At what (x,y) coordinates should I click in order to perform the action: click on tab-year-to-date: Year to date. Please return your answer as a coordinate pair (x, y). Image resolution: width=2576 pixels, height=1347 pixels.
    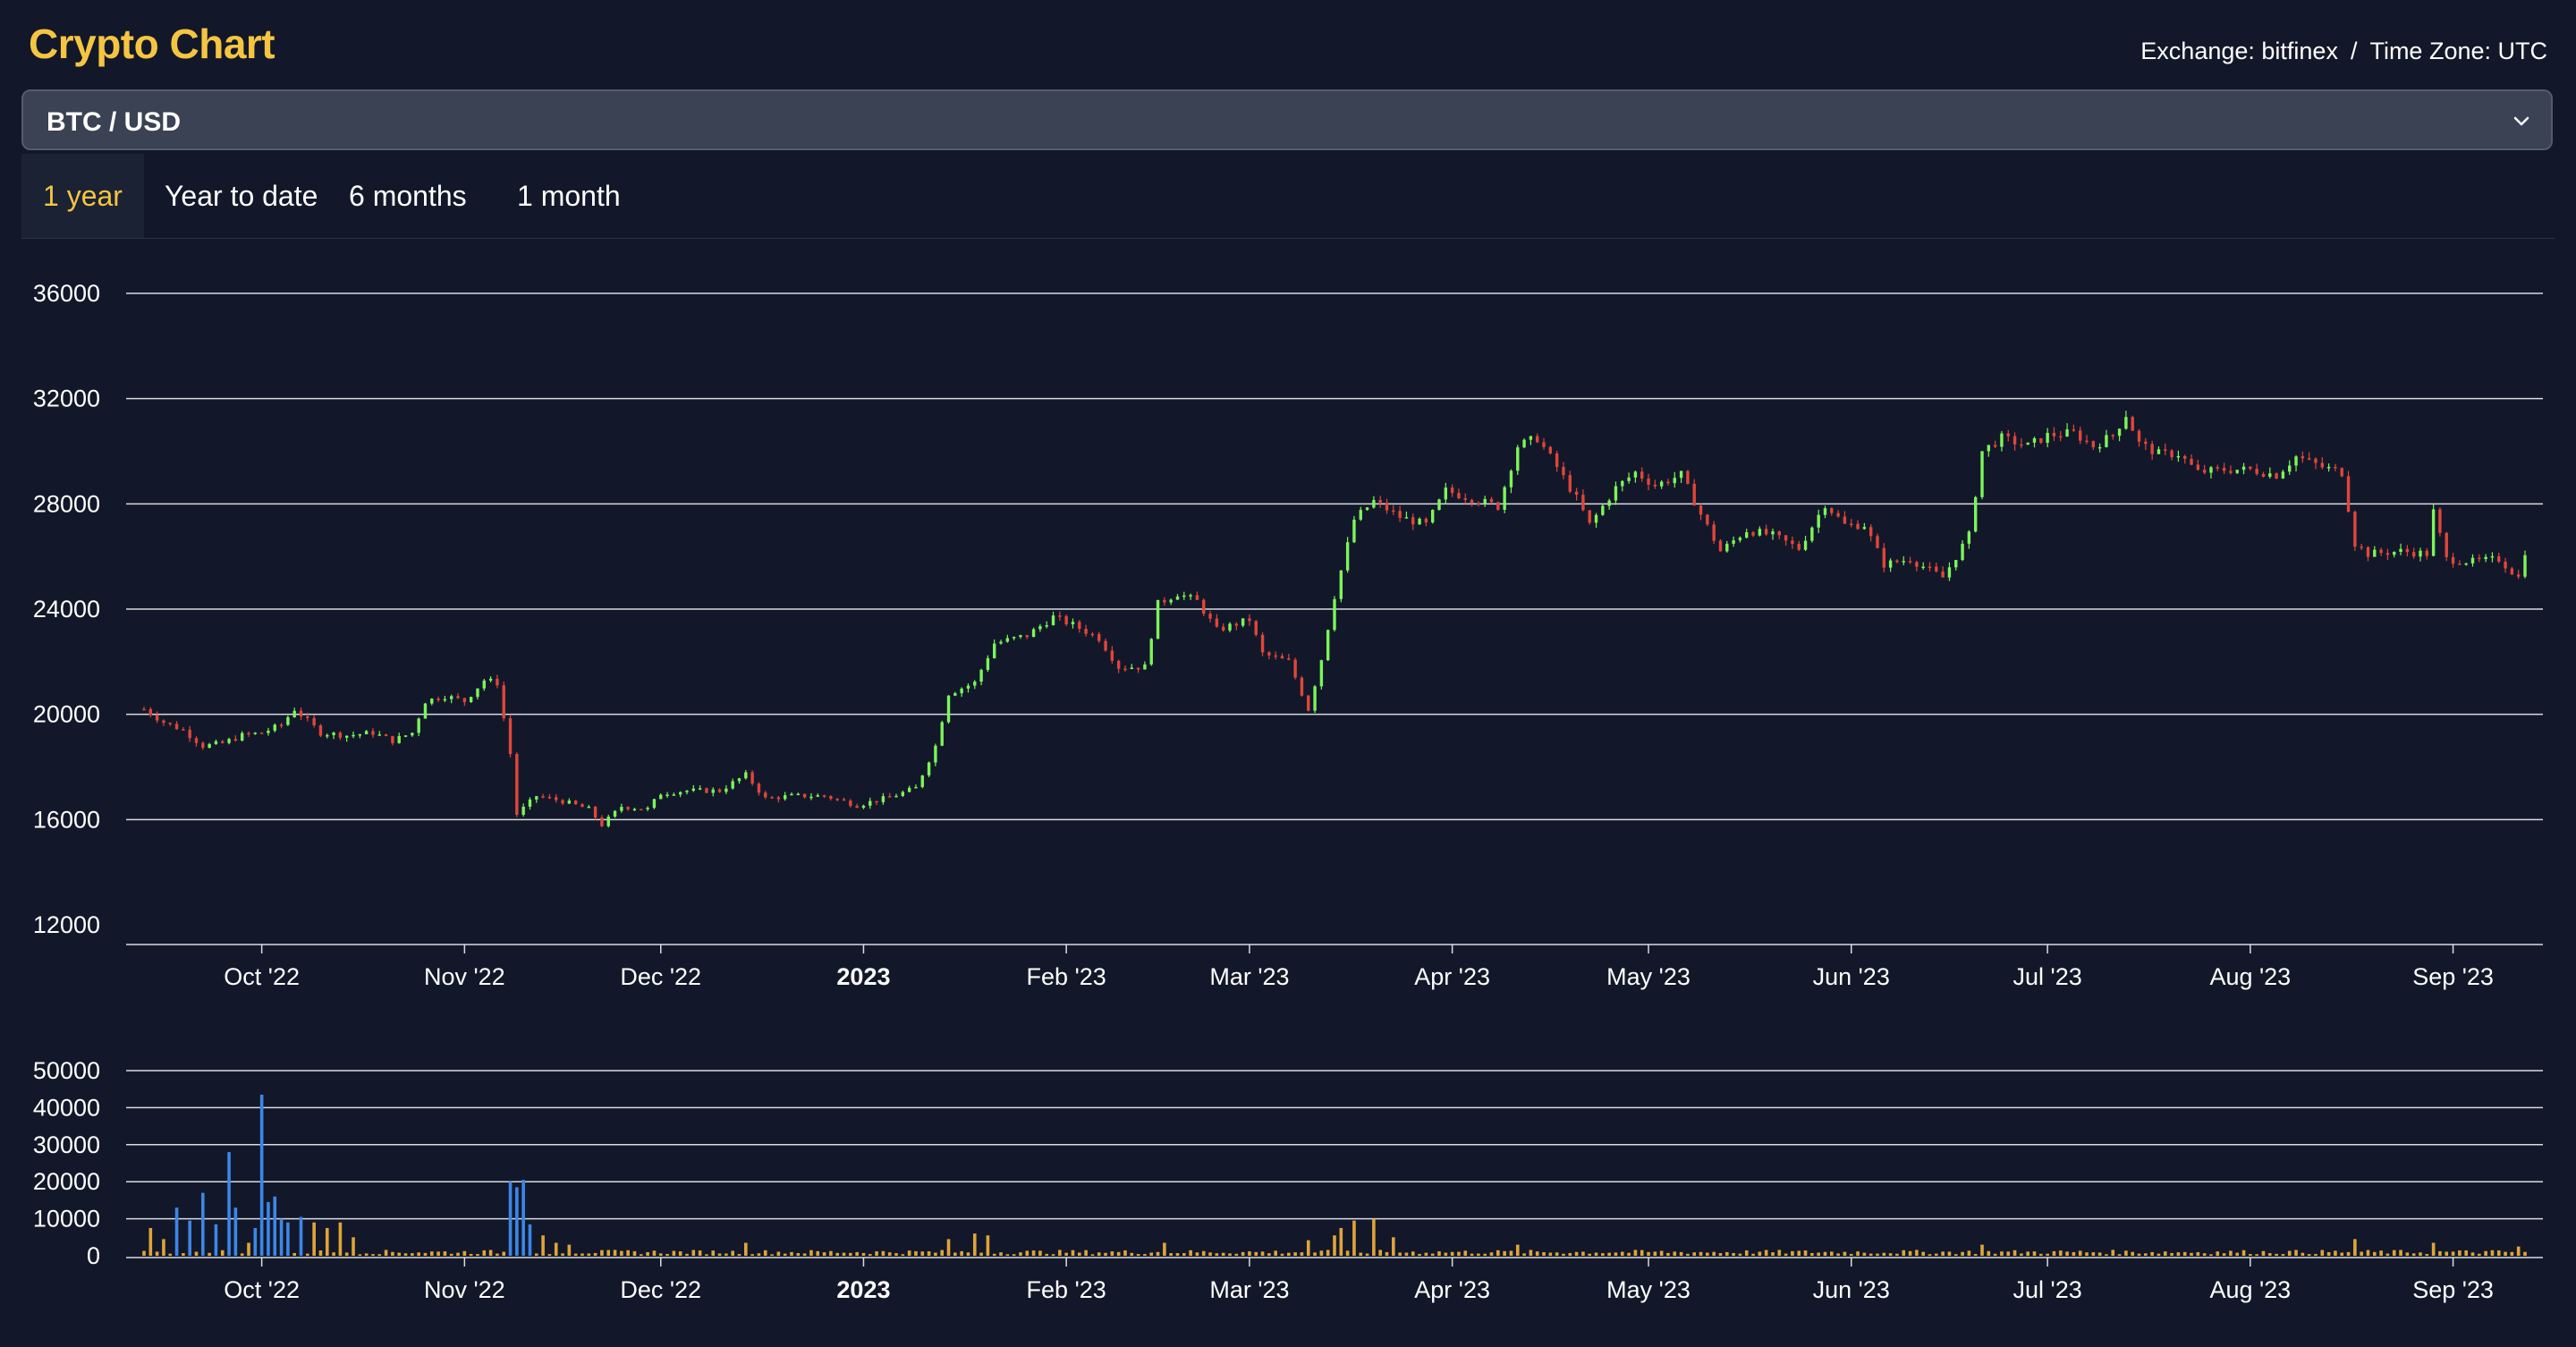
    Looking at the image, I should click on (241, 196).